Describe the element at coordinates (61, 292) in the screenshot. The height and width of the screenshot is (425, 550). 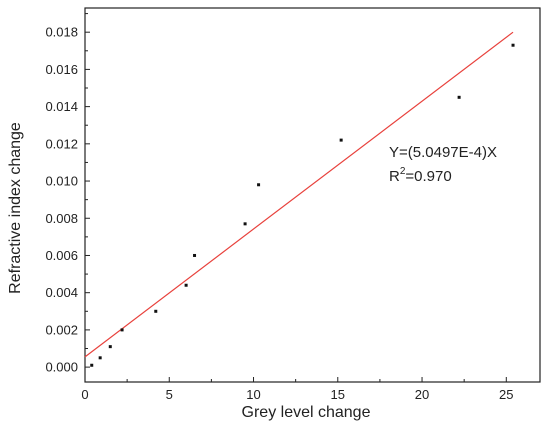
I see `y-tick-label: 0.004` at that location.